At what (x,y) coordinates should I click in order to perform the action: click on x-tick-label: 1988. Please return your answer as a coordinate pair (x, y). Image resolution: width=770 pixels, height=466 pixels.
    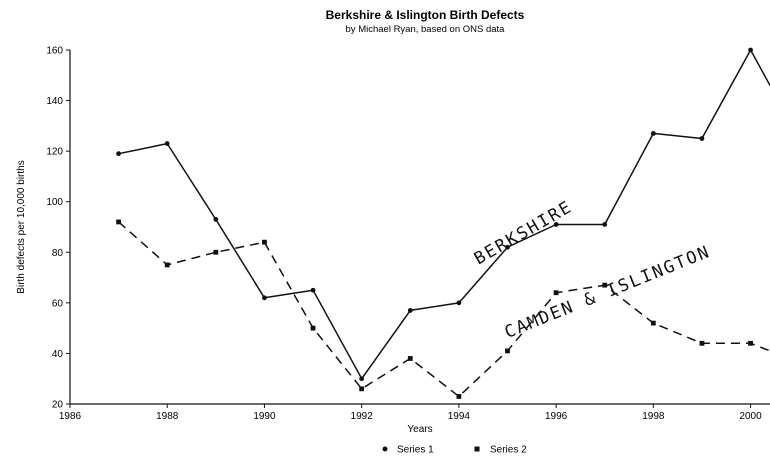
    Looking at the image, I should click on (167, 416).